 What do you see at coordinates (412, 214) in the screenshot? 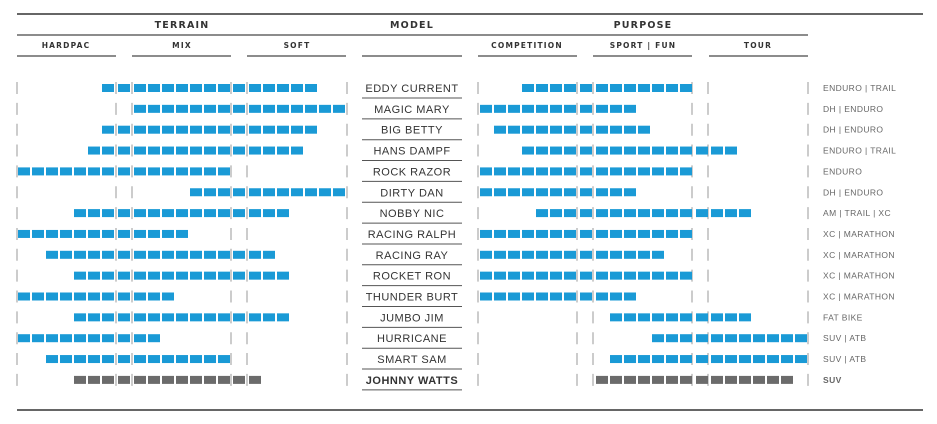
I see `model-name: NOBBY NIC` at bounding box center [412, 214].